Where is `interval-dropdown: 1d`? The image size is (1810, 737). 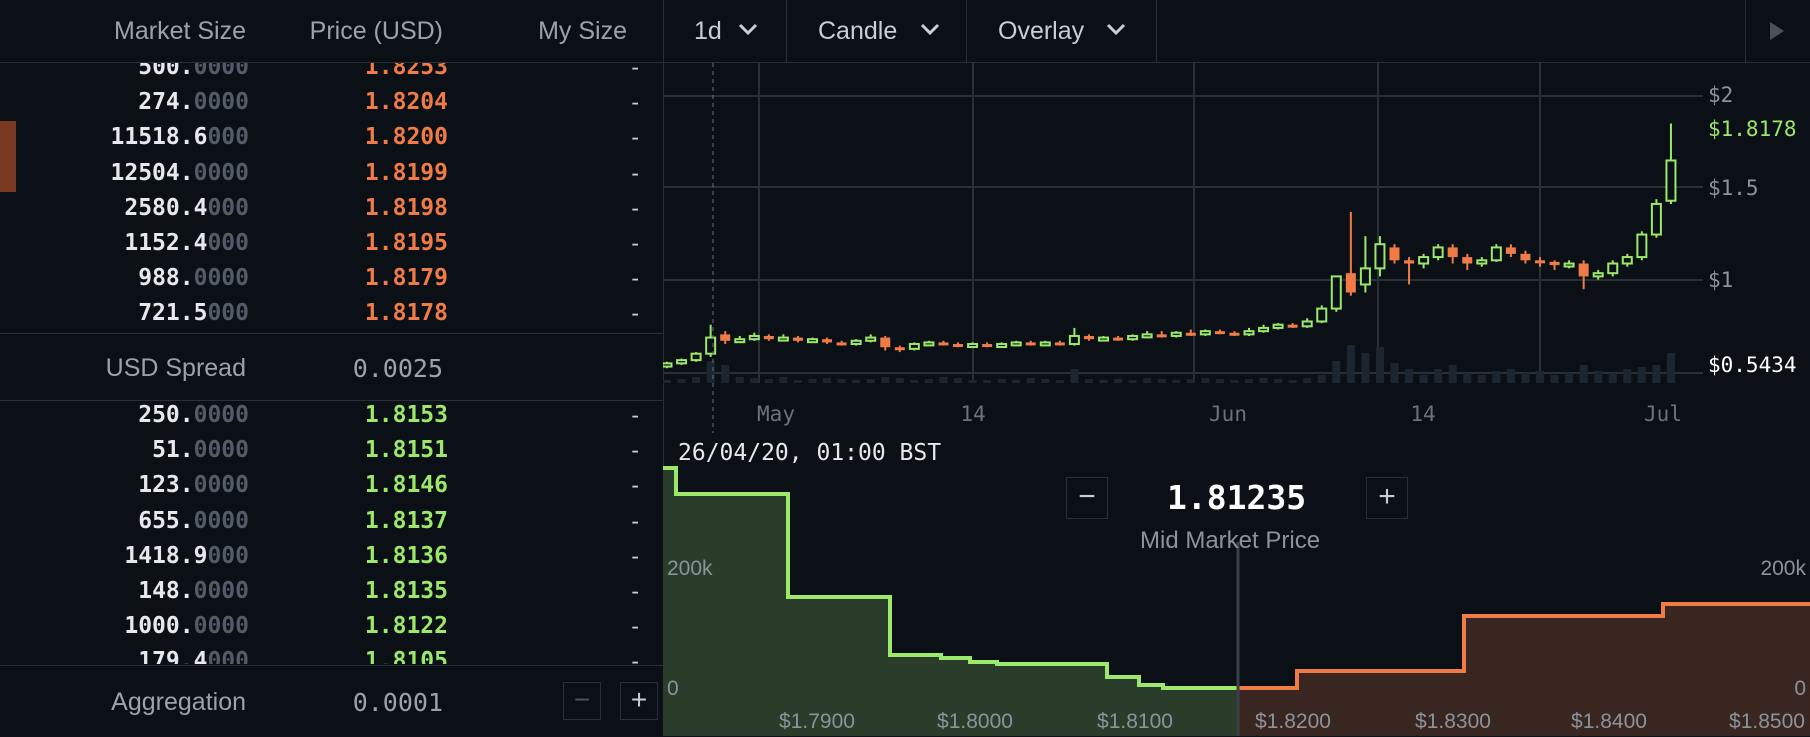 interval-dropdown: 1d is located at coordinates (725, 31).